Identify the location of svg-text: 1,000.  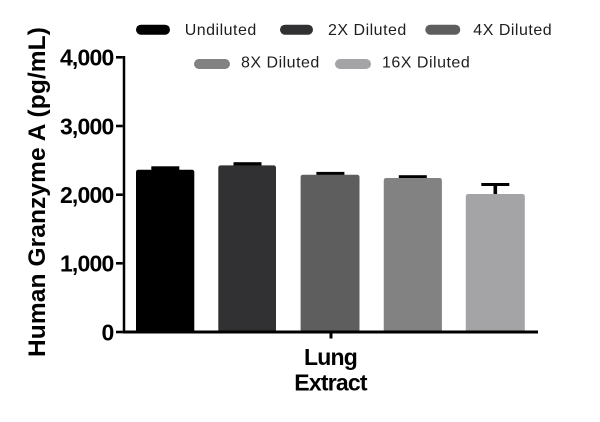
(87, 264).